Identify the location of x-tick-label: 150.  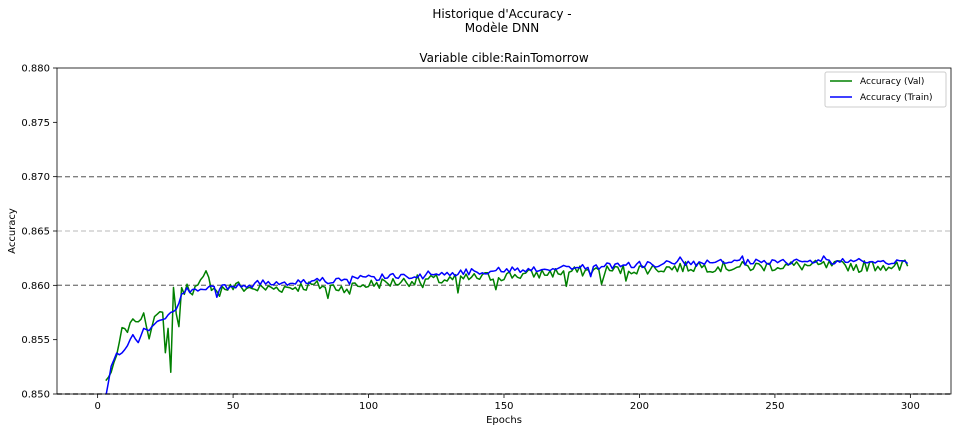
(503, 406).